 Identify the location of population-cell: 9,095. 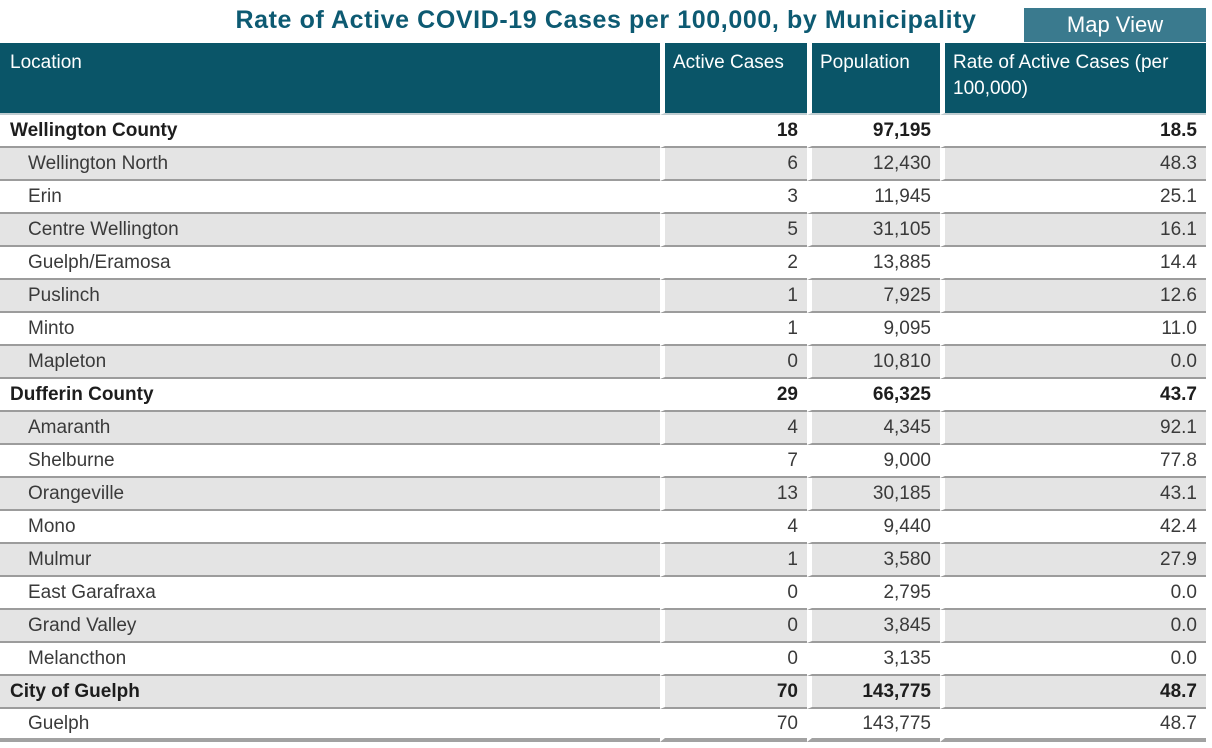
(873, 329).